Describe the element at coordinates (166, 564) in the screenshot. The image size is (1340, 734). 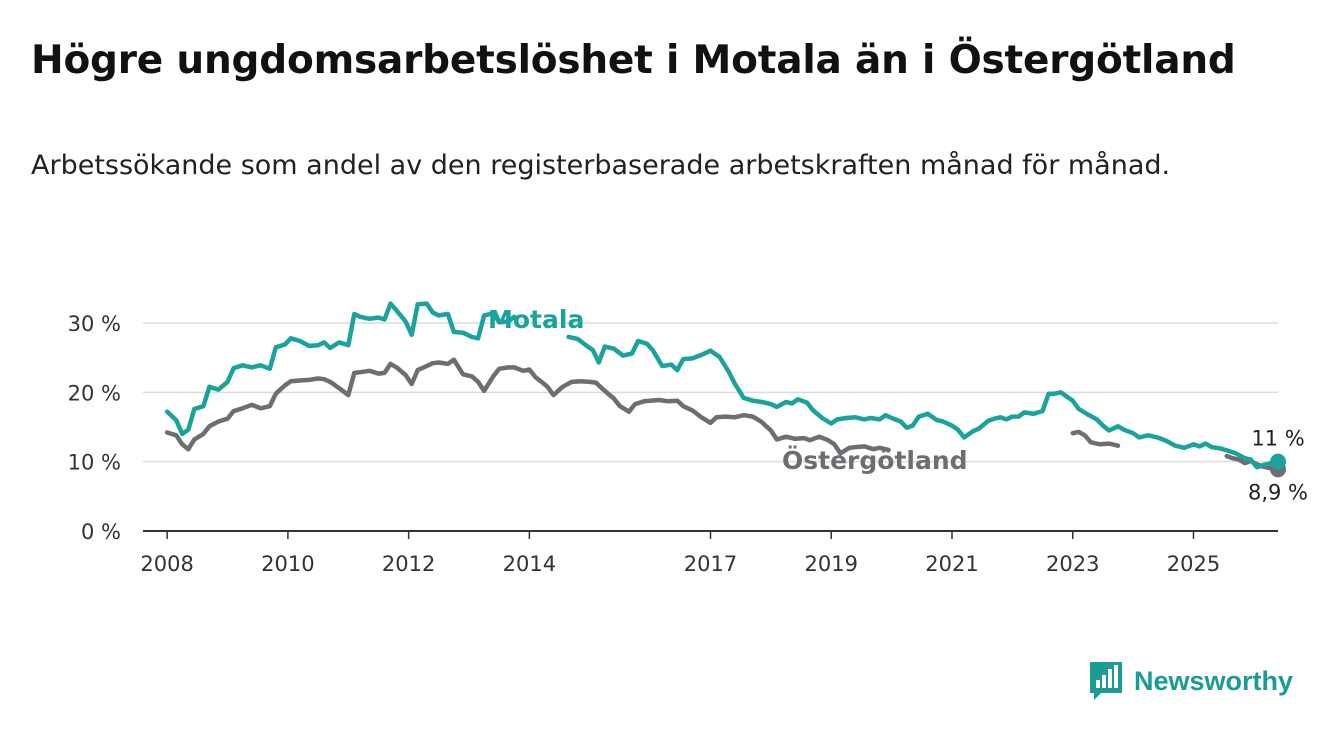
I see `x-tick-label: 2008` at that location.